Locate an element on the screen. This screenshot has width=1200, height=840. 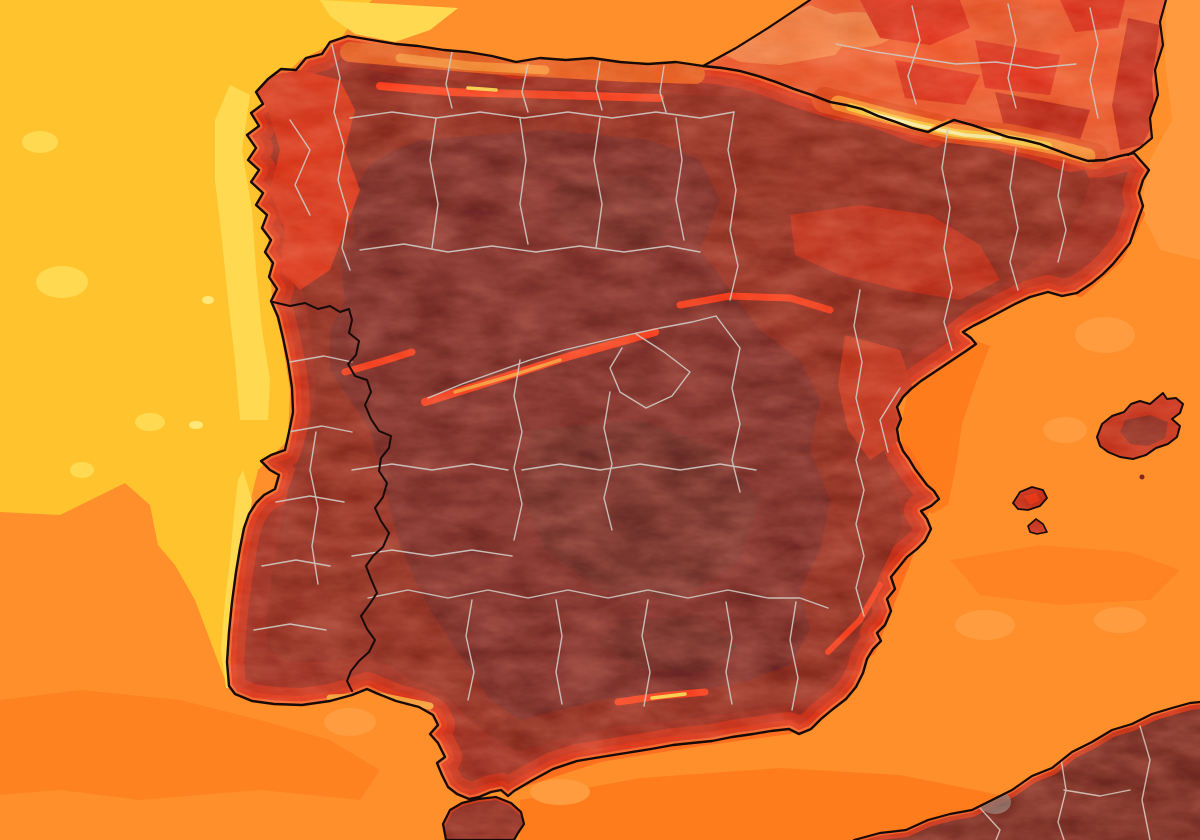
sea-brightest-spots is located at coordinates (201, 362).